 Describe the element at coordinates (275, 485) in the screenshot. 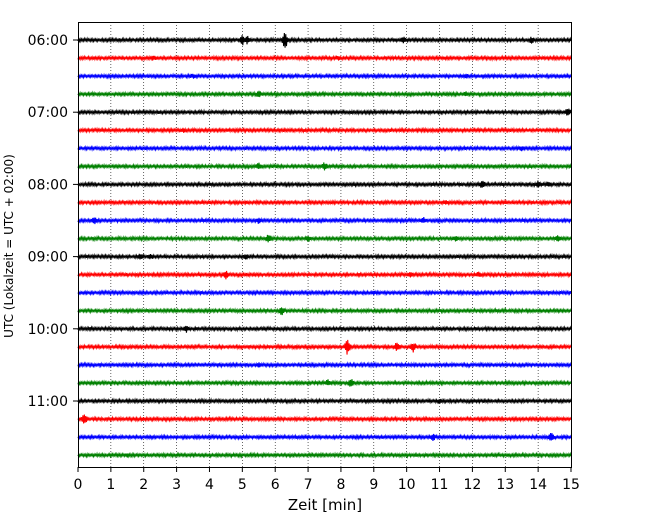

I see `x-tick-label: 6` at that location.